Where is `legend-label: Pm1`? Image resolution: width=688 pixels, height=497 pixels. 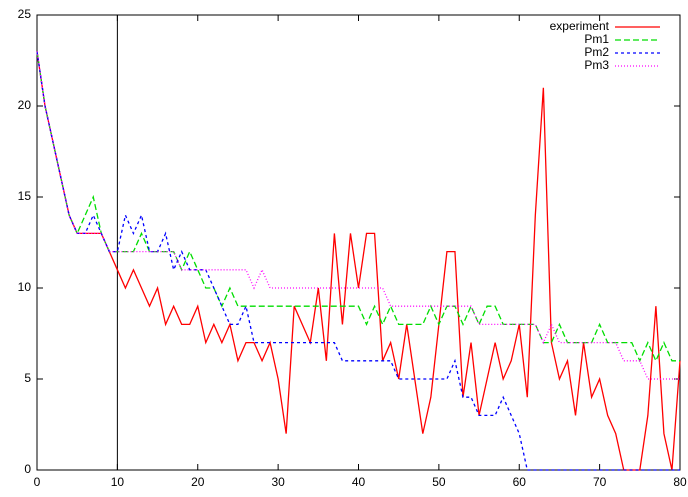
legend-label: Pm1 is located at coordinates (596, 39).